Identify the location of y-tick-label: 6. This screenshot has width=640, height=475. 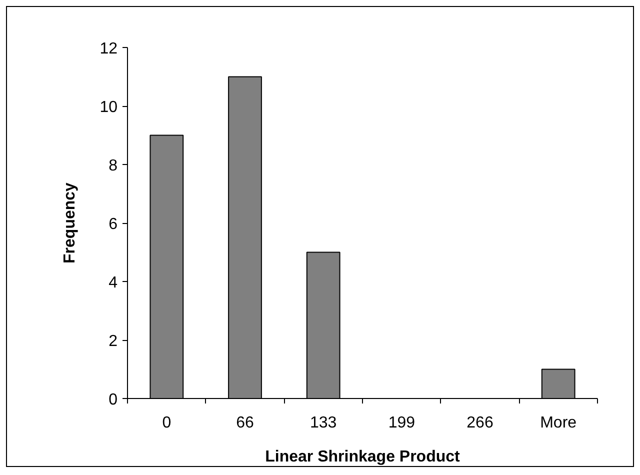
(113, 224).